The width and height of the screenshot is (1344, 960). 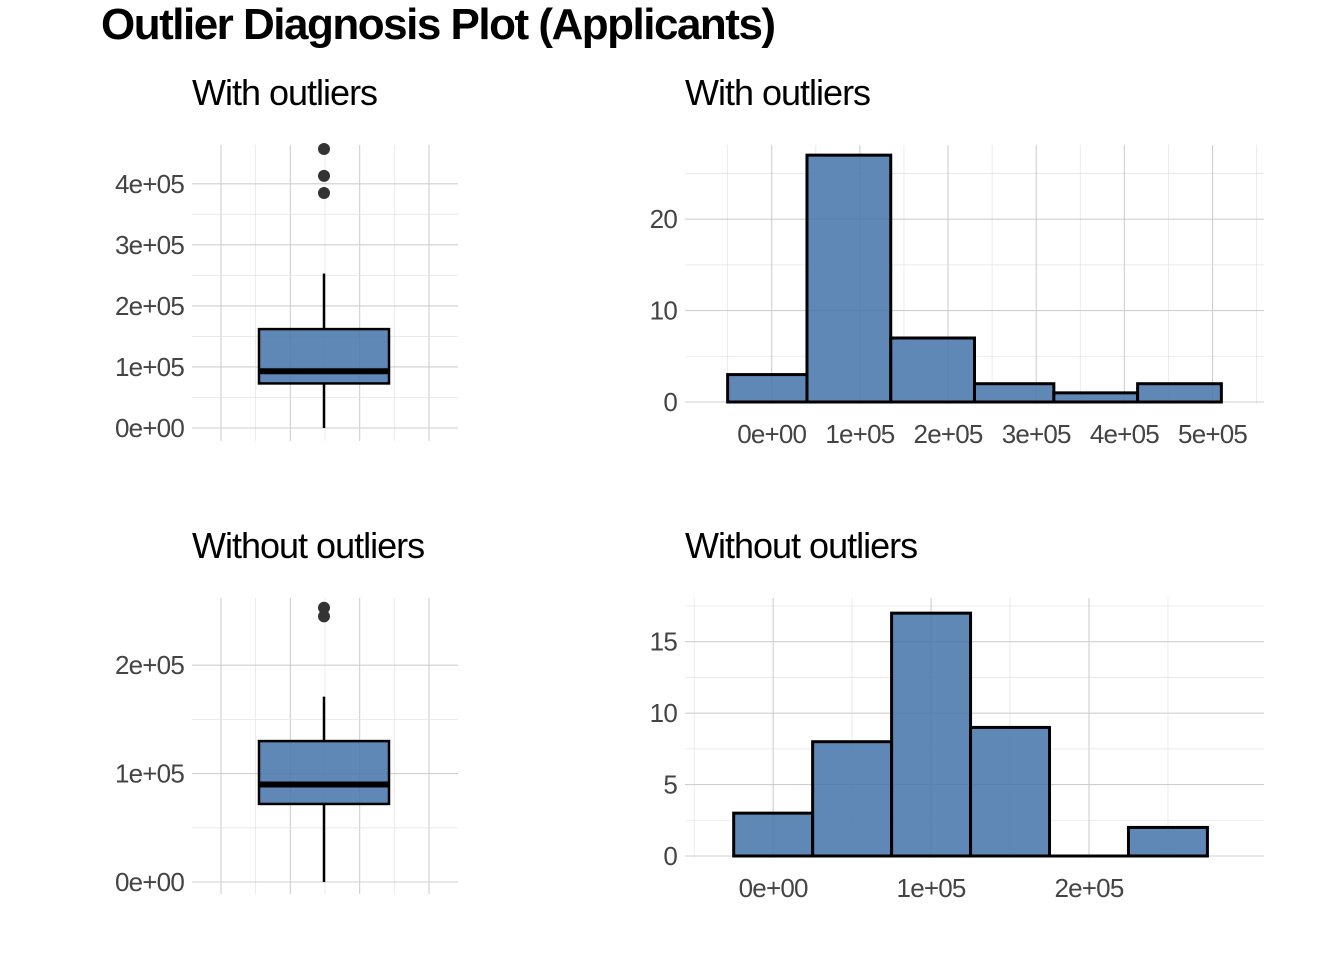 What do you see at coordinates (664, 219) in the screenshot?
I see `y-tick-label: 20` at bounding box center [664, 219].